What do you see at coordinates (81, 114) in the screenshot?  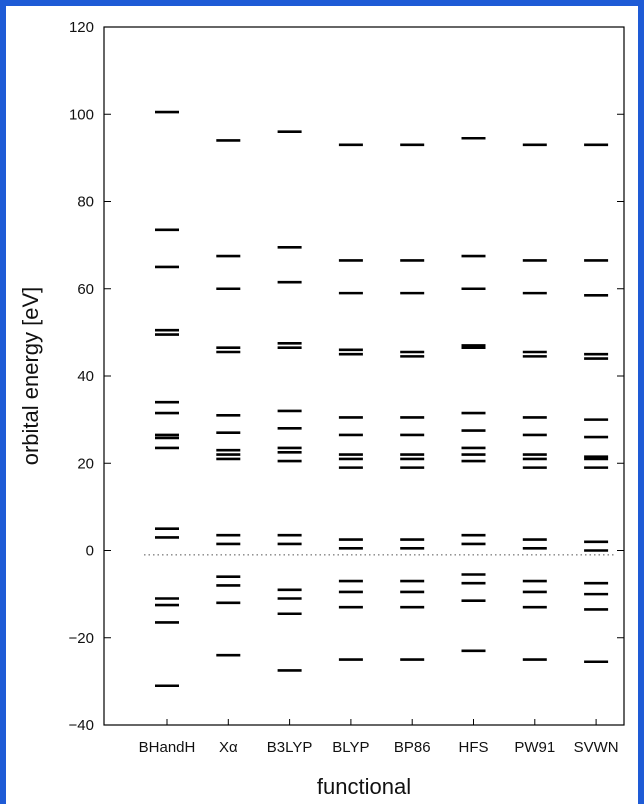 I see `y-tick-label: 100` at bounding box center [81, 114].